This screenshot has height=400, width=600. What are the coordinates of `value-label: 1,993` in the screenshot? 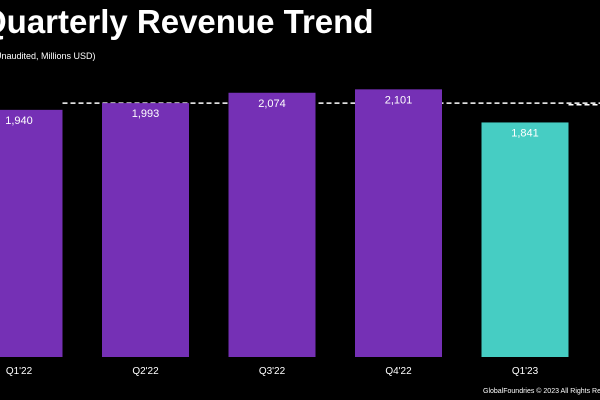 It's located at (146, 114).